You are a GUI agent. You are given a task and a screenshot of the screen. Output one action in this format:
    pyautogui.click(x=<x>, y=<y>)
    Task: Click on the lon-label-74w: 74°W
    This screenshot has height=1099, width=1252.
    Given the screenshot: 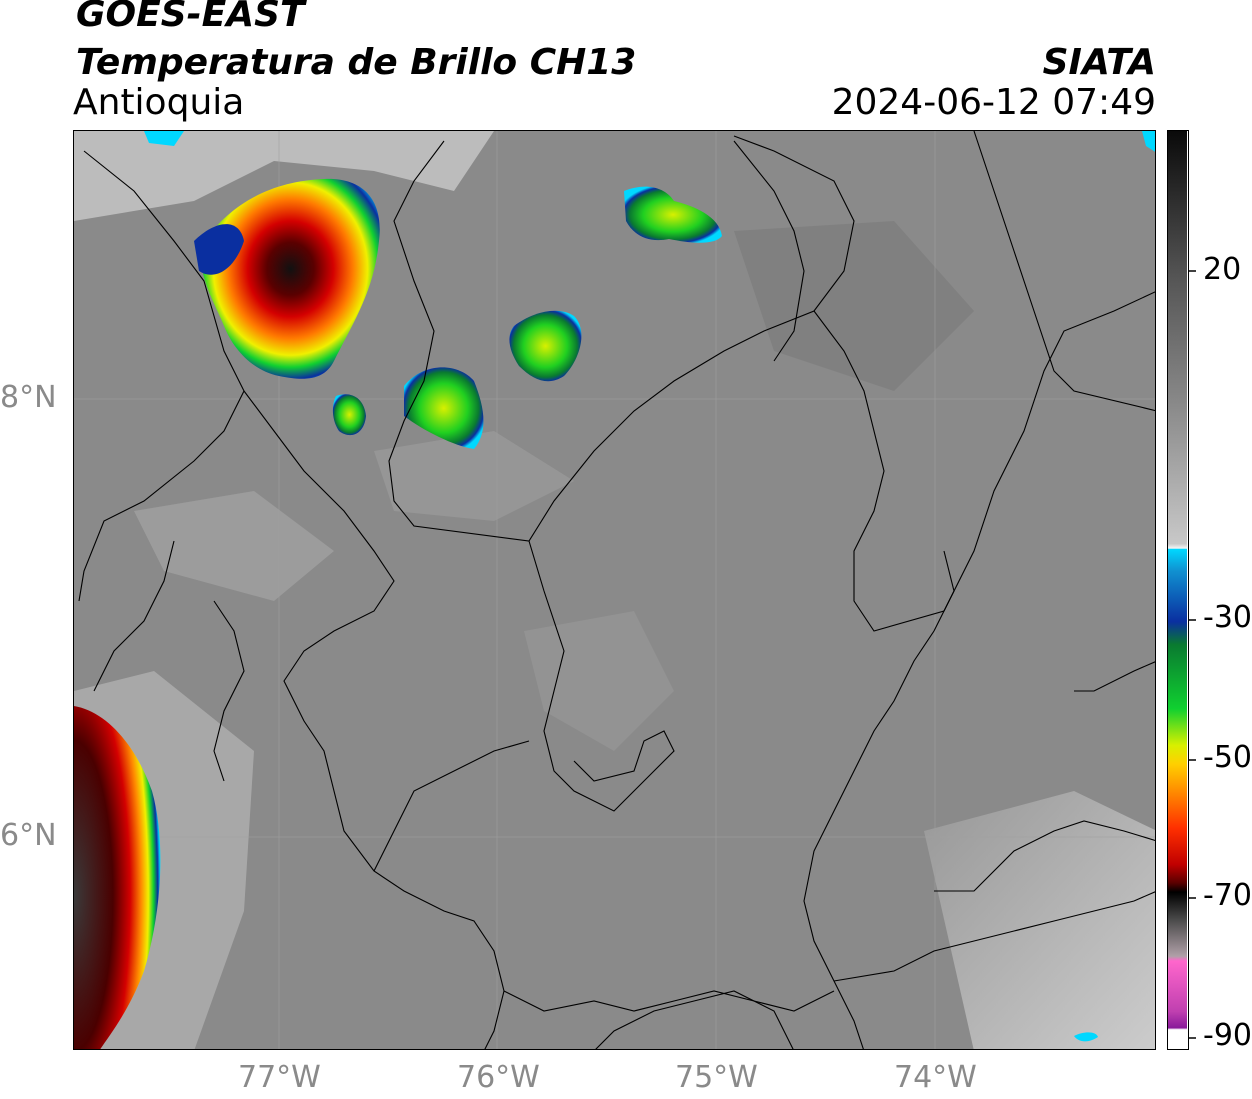 What is the action you would take?
    pyautogui.click(x=935, y=1077)
    